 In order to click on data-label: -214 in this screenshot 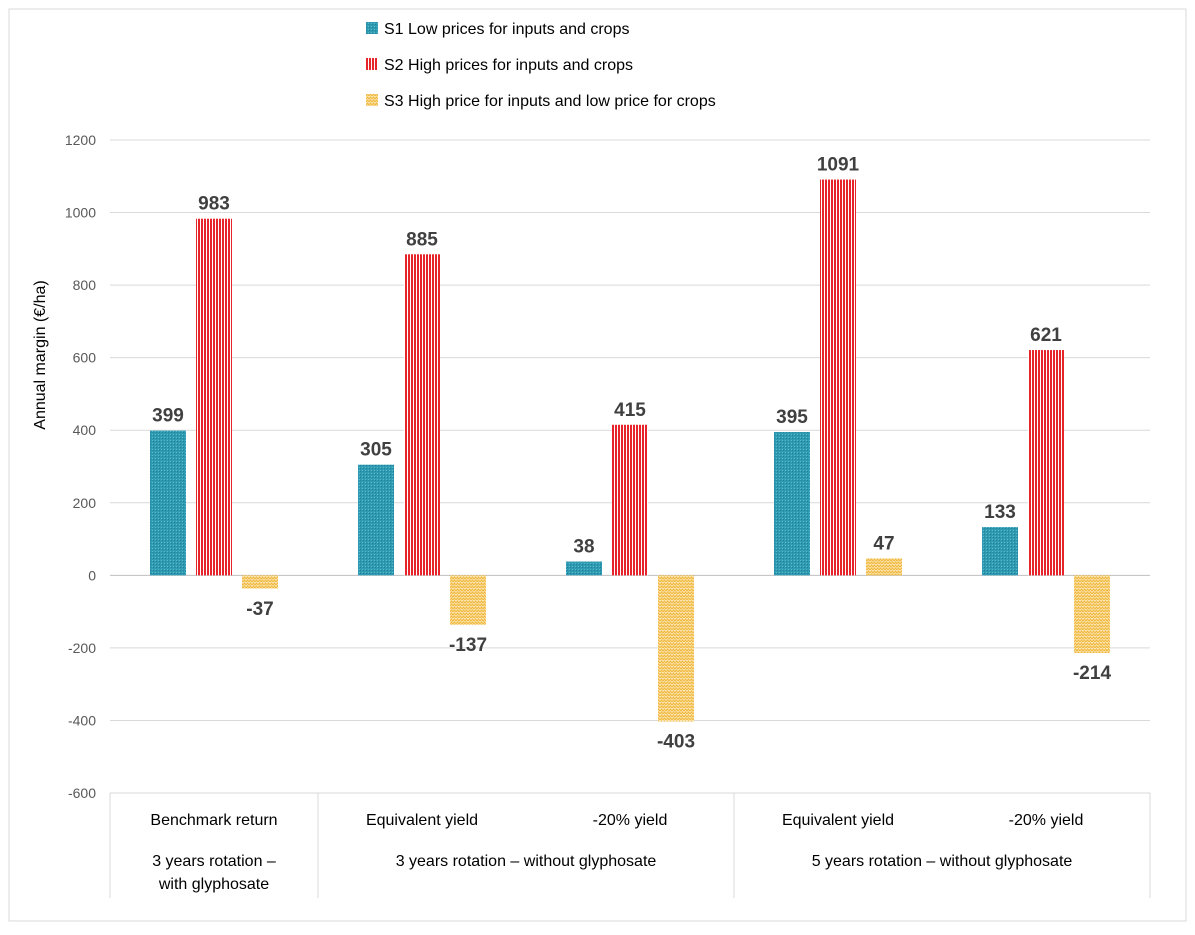, I will do `click(1092, 673)`.